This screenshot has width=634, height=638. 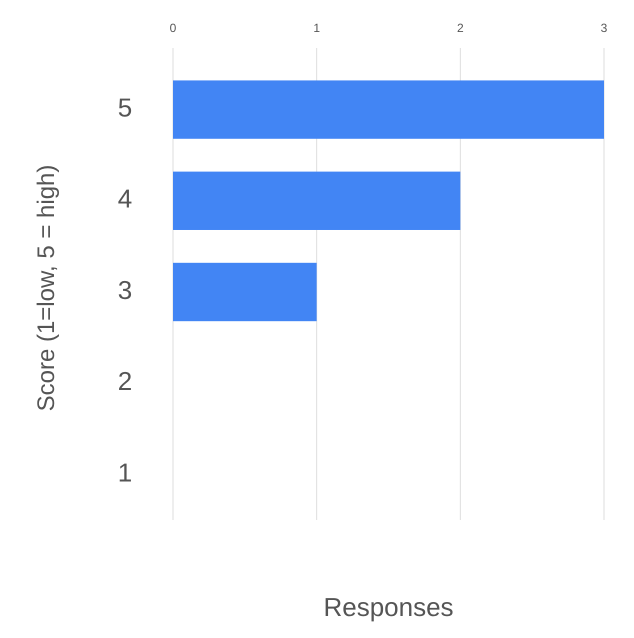 I want to click on y-tick-label: 5, so click(x=125, y=107).